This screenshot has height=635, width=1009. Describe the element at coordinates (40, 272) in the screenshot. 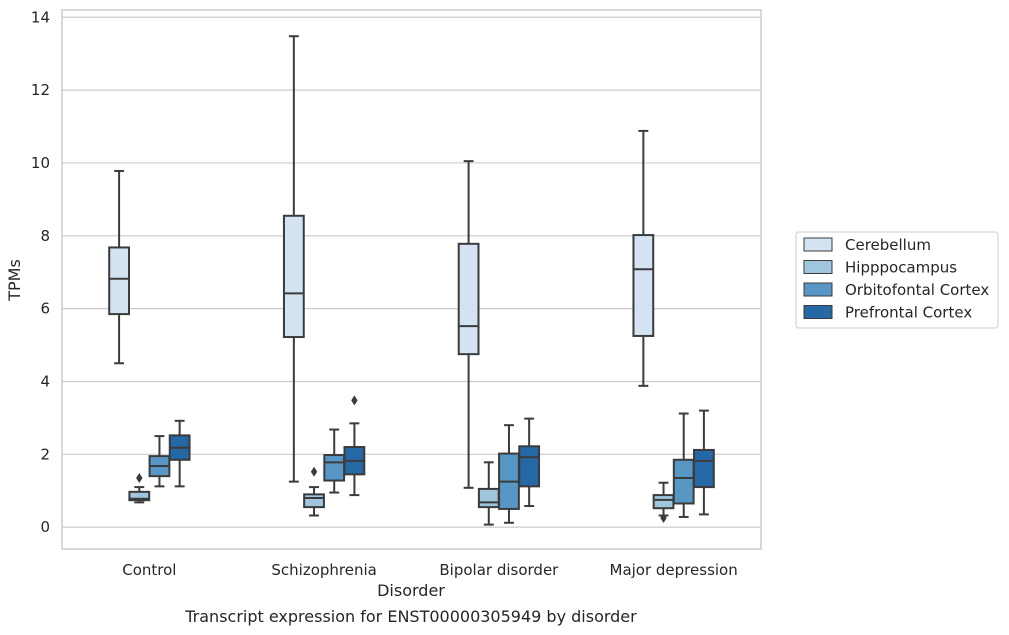

I see `y-axis-ticks: 0 2 4 6 8 10 12 14` at that location.